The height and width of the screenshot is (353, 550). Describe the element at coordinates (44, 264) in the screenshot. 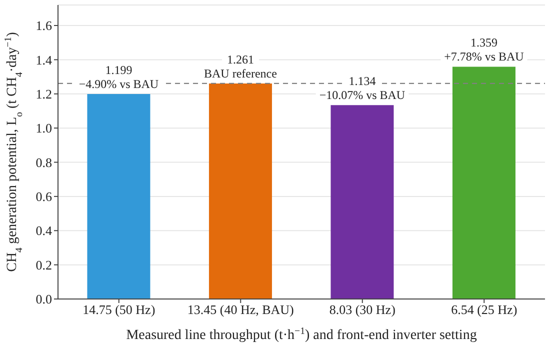

I see `y-tick-label: 0.2` at that location.